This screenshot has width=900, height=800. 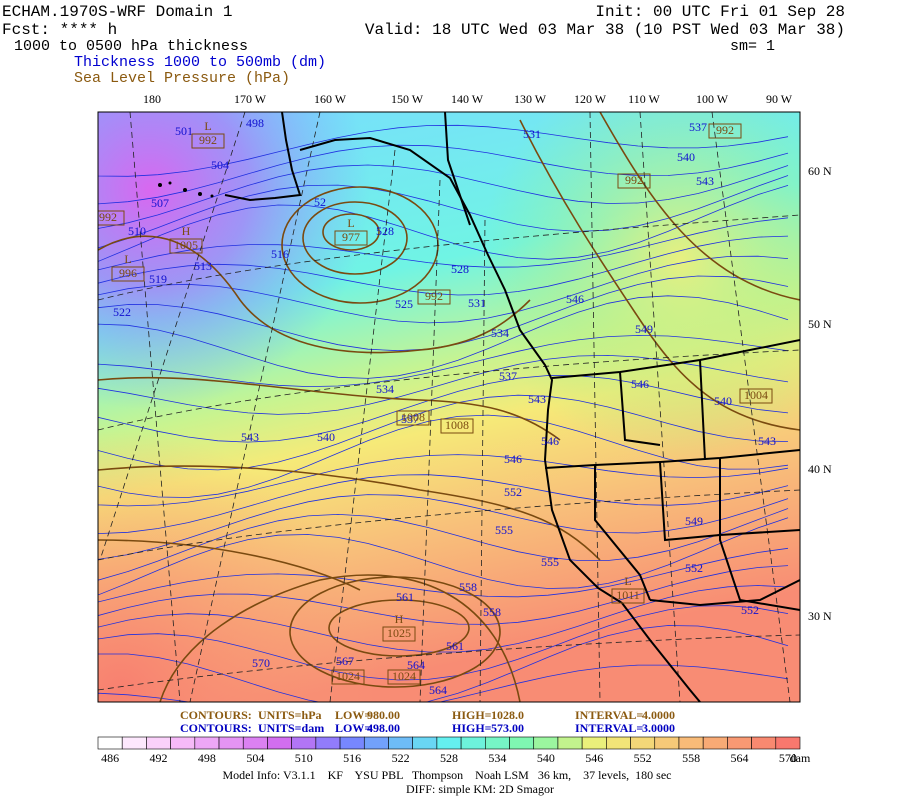 What do you see at coordinates (800, 758) in the screenshot?
I see `colorbar-unit: dam` at bounding box center [800, 758].